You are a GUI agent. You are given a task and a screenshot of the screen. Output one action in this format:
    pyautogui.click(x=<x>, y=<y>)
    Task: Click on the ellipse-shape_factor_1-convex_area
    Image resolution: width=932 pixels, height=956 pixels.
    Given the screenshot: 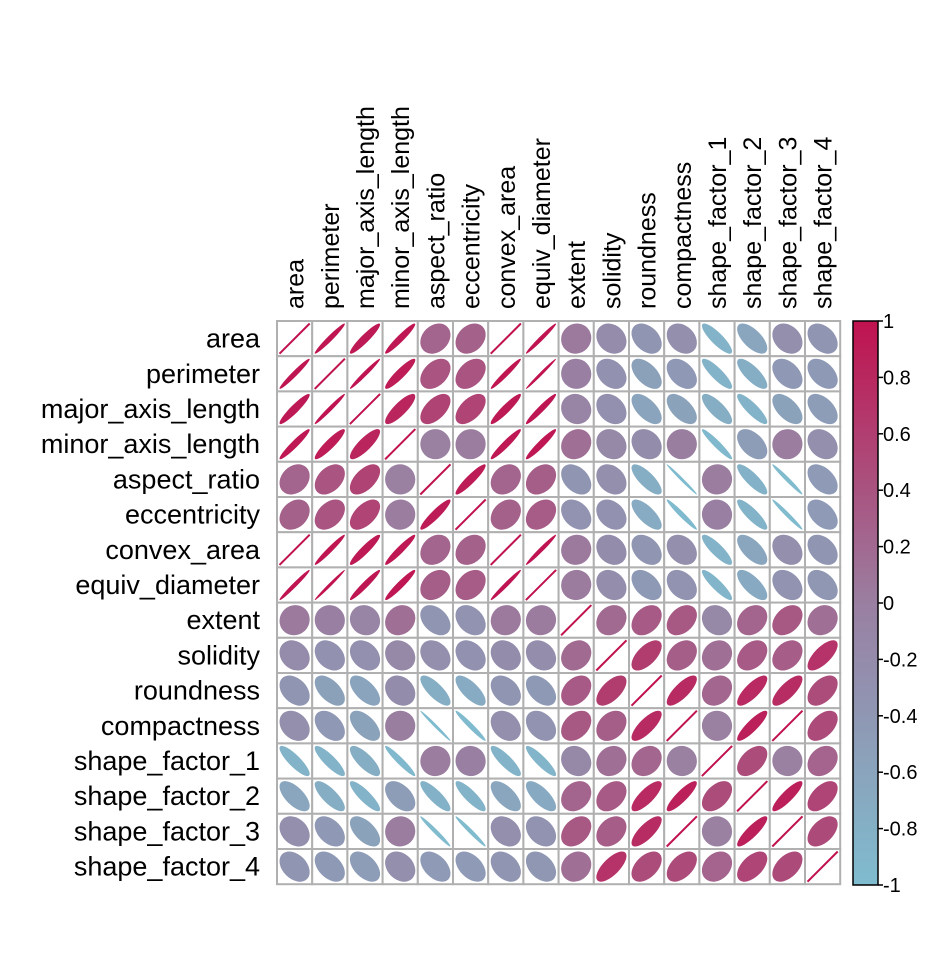 What is the action you would take?
    pyautogui.click(x=505, y=761)
    